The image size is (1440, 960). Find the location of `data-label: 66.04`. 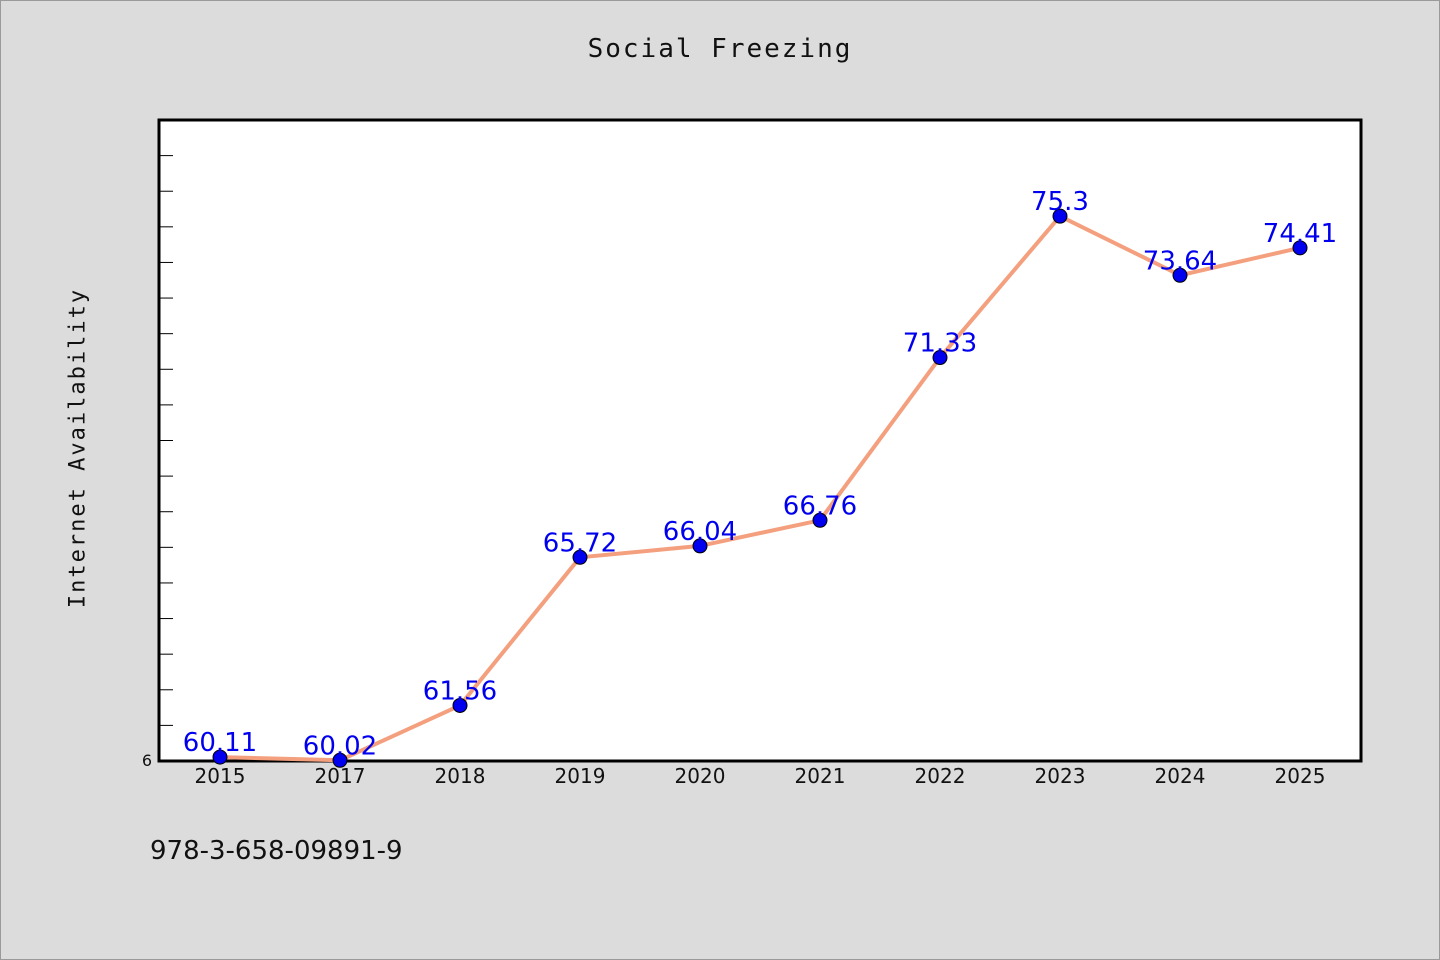

data-label: 66.04 is located at coordinates (700, 532).